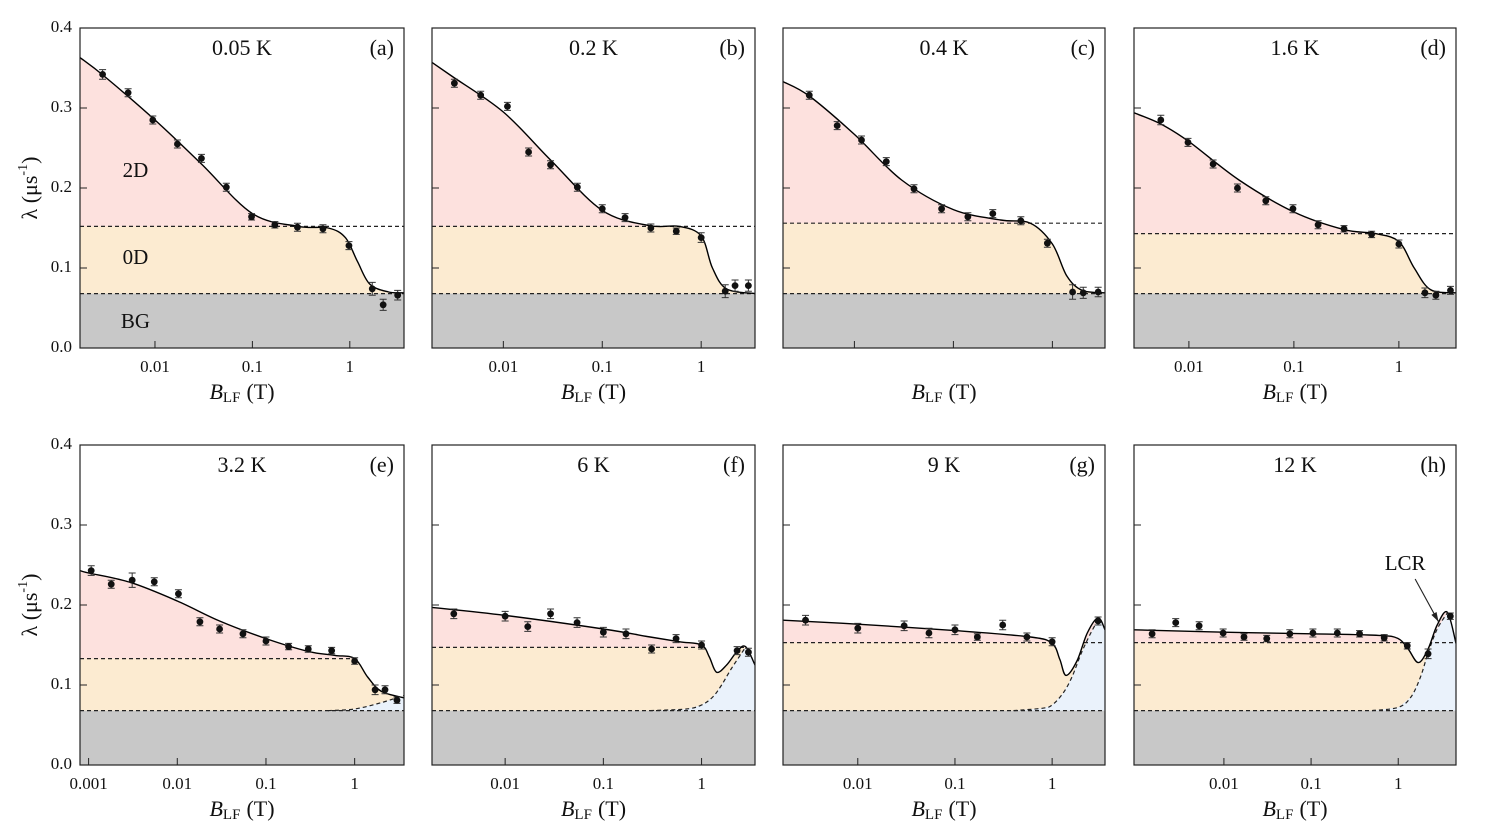 The width and height of the screenshot is (1494, 836). I want to click on panel-label: (a), so click(382, 47).